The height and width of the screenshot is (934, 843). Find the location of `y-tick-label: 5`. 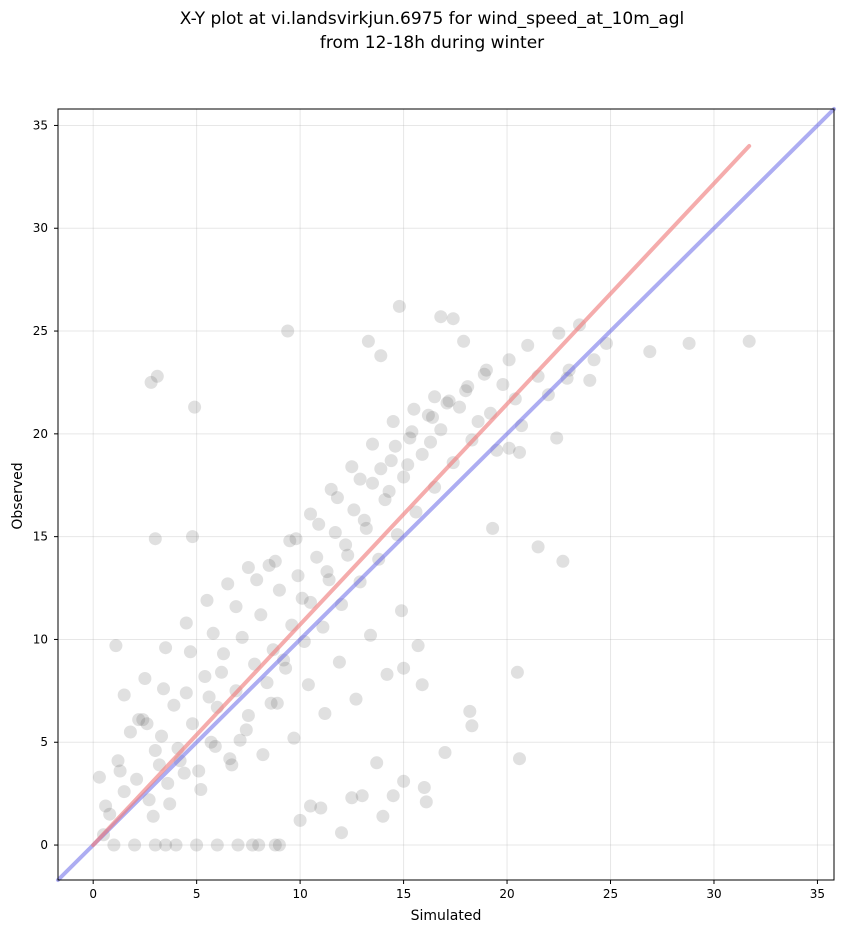

y-tick-label: 5 is located at coordinates (44, 742).